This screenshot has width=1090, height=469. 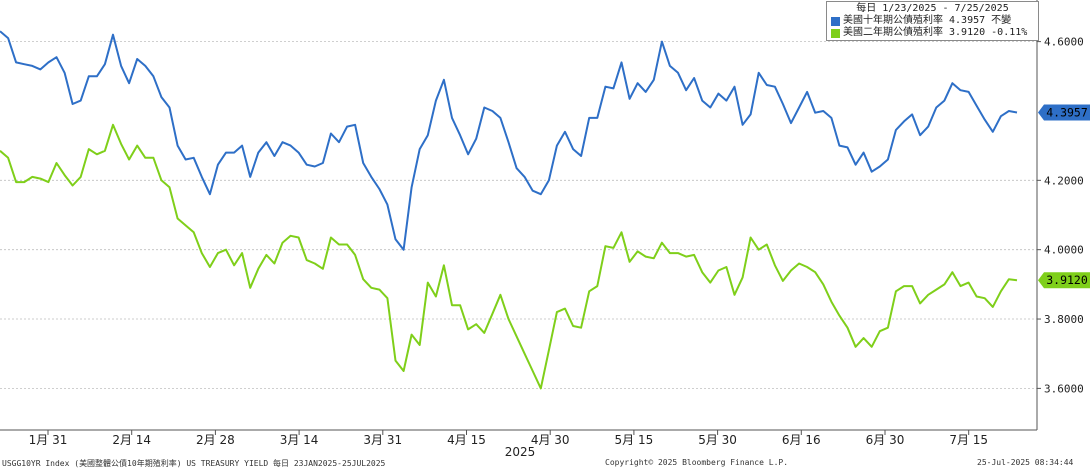 I want to click on y-tick-label: 4.6000, so click(x=1064, y=42).